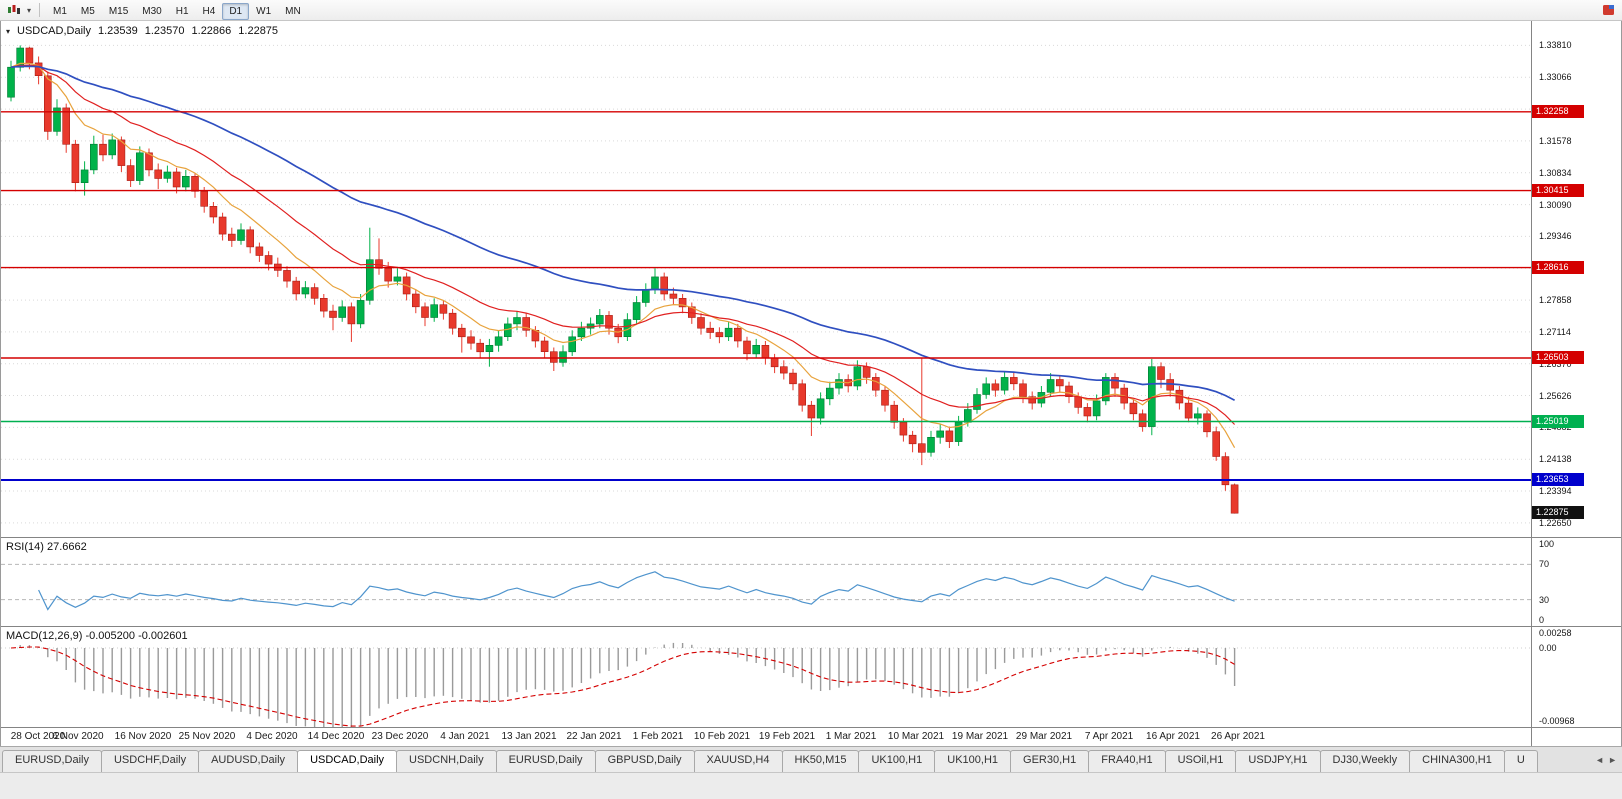 This screenshot has width=1622, height=799. I want to click on rsi-pane: RSI(14) 27.6662 100 70 30 0, so click(811, 582).